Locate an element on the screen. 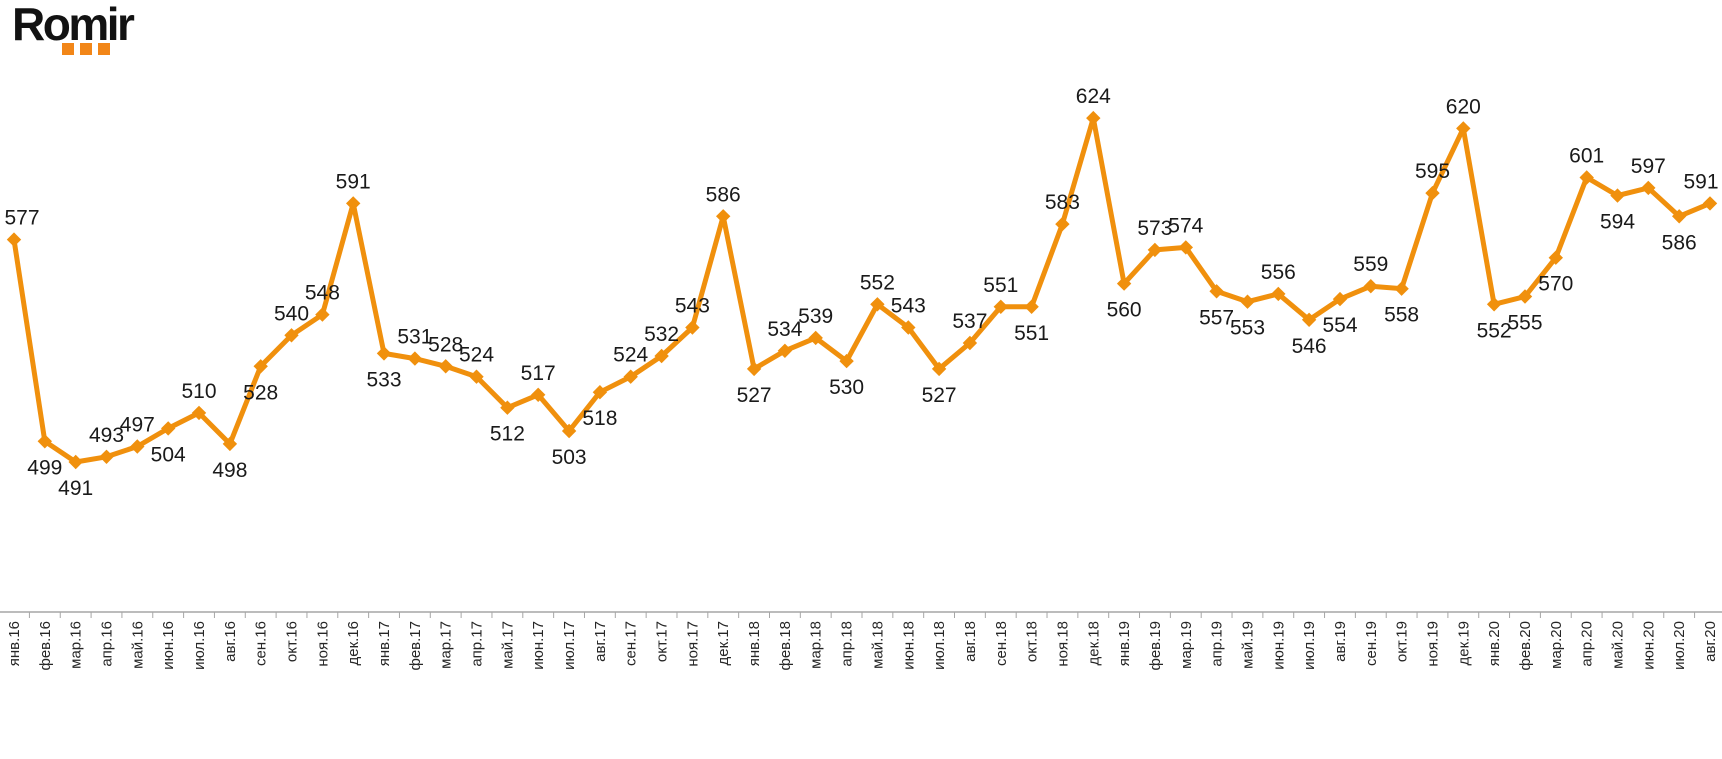 This screenshot has height=759, width=1722. x-axis-label: ноя.19 is located at coordinates (1433, 644).